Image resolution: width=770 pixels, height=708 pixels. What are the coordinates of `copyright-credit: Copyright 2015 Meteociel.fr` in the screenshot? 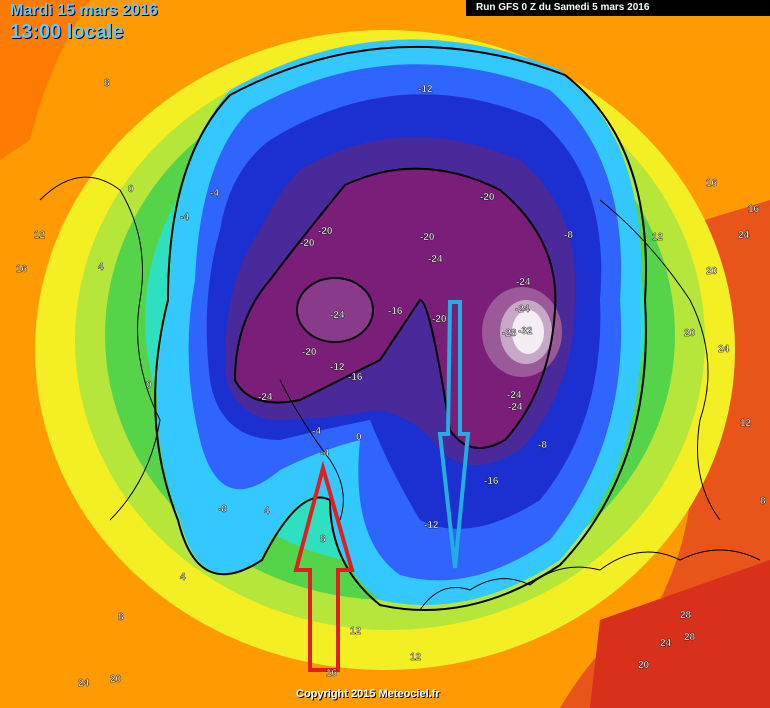 It's located at (368, 694).